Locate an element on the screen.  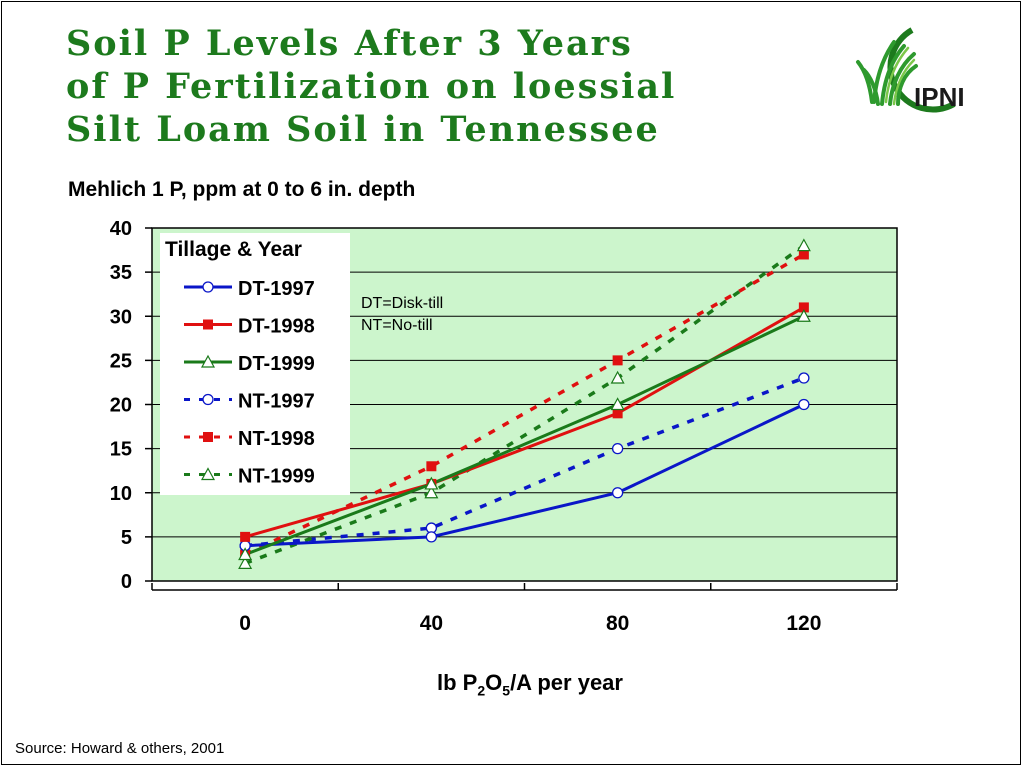
x-title-sub-2: 5 is located at coordinates (506, 690).